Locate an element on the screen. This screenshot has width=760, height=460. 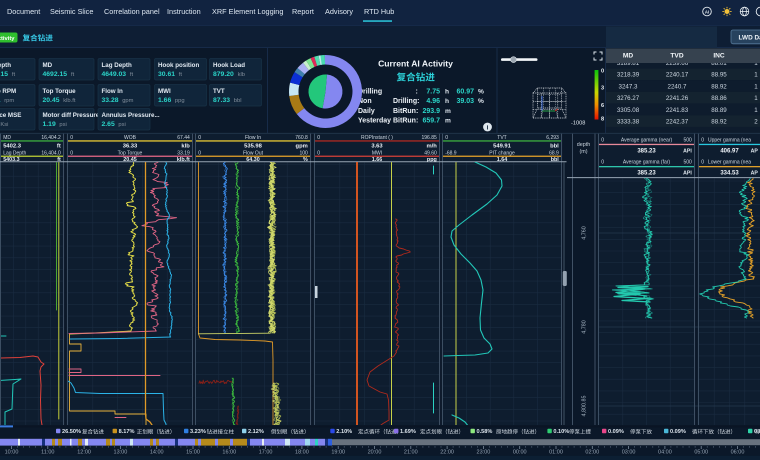
svg-text: 16,404.0 is located at coordinates (51, 154).